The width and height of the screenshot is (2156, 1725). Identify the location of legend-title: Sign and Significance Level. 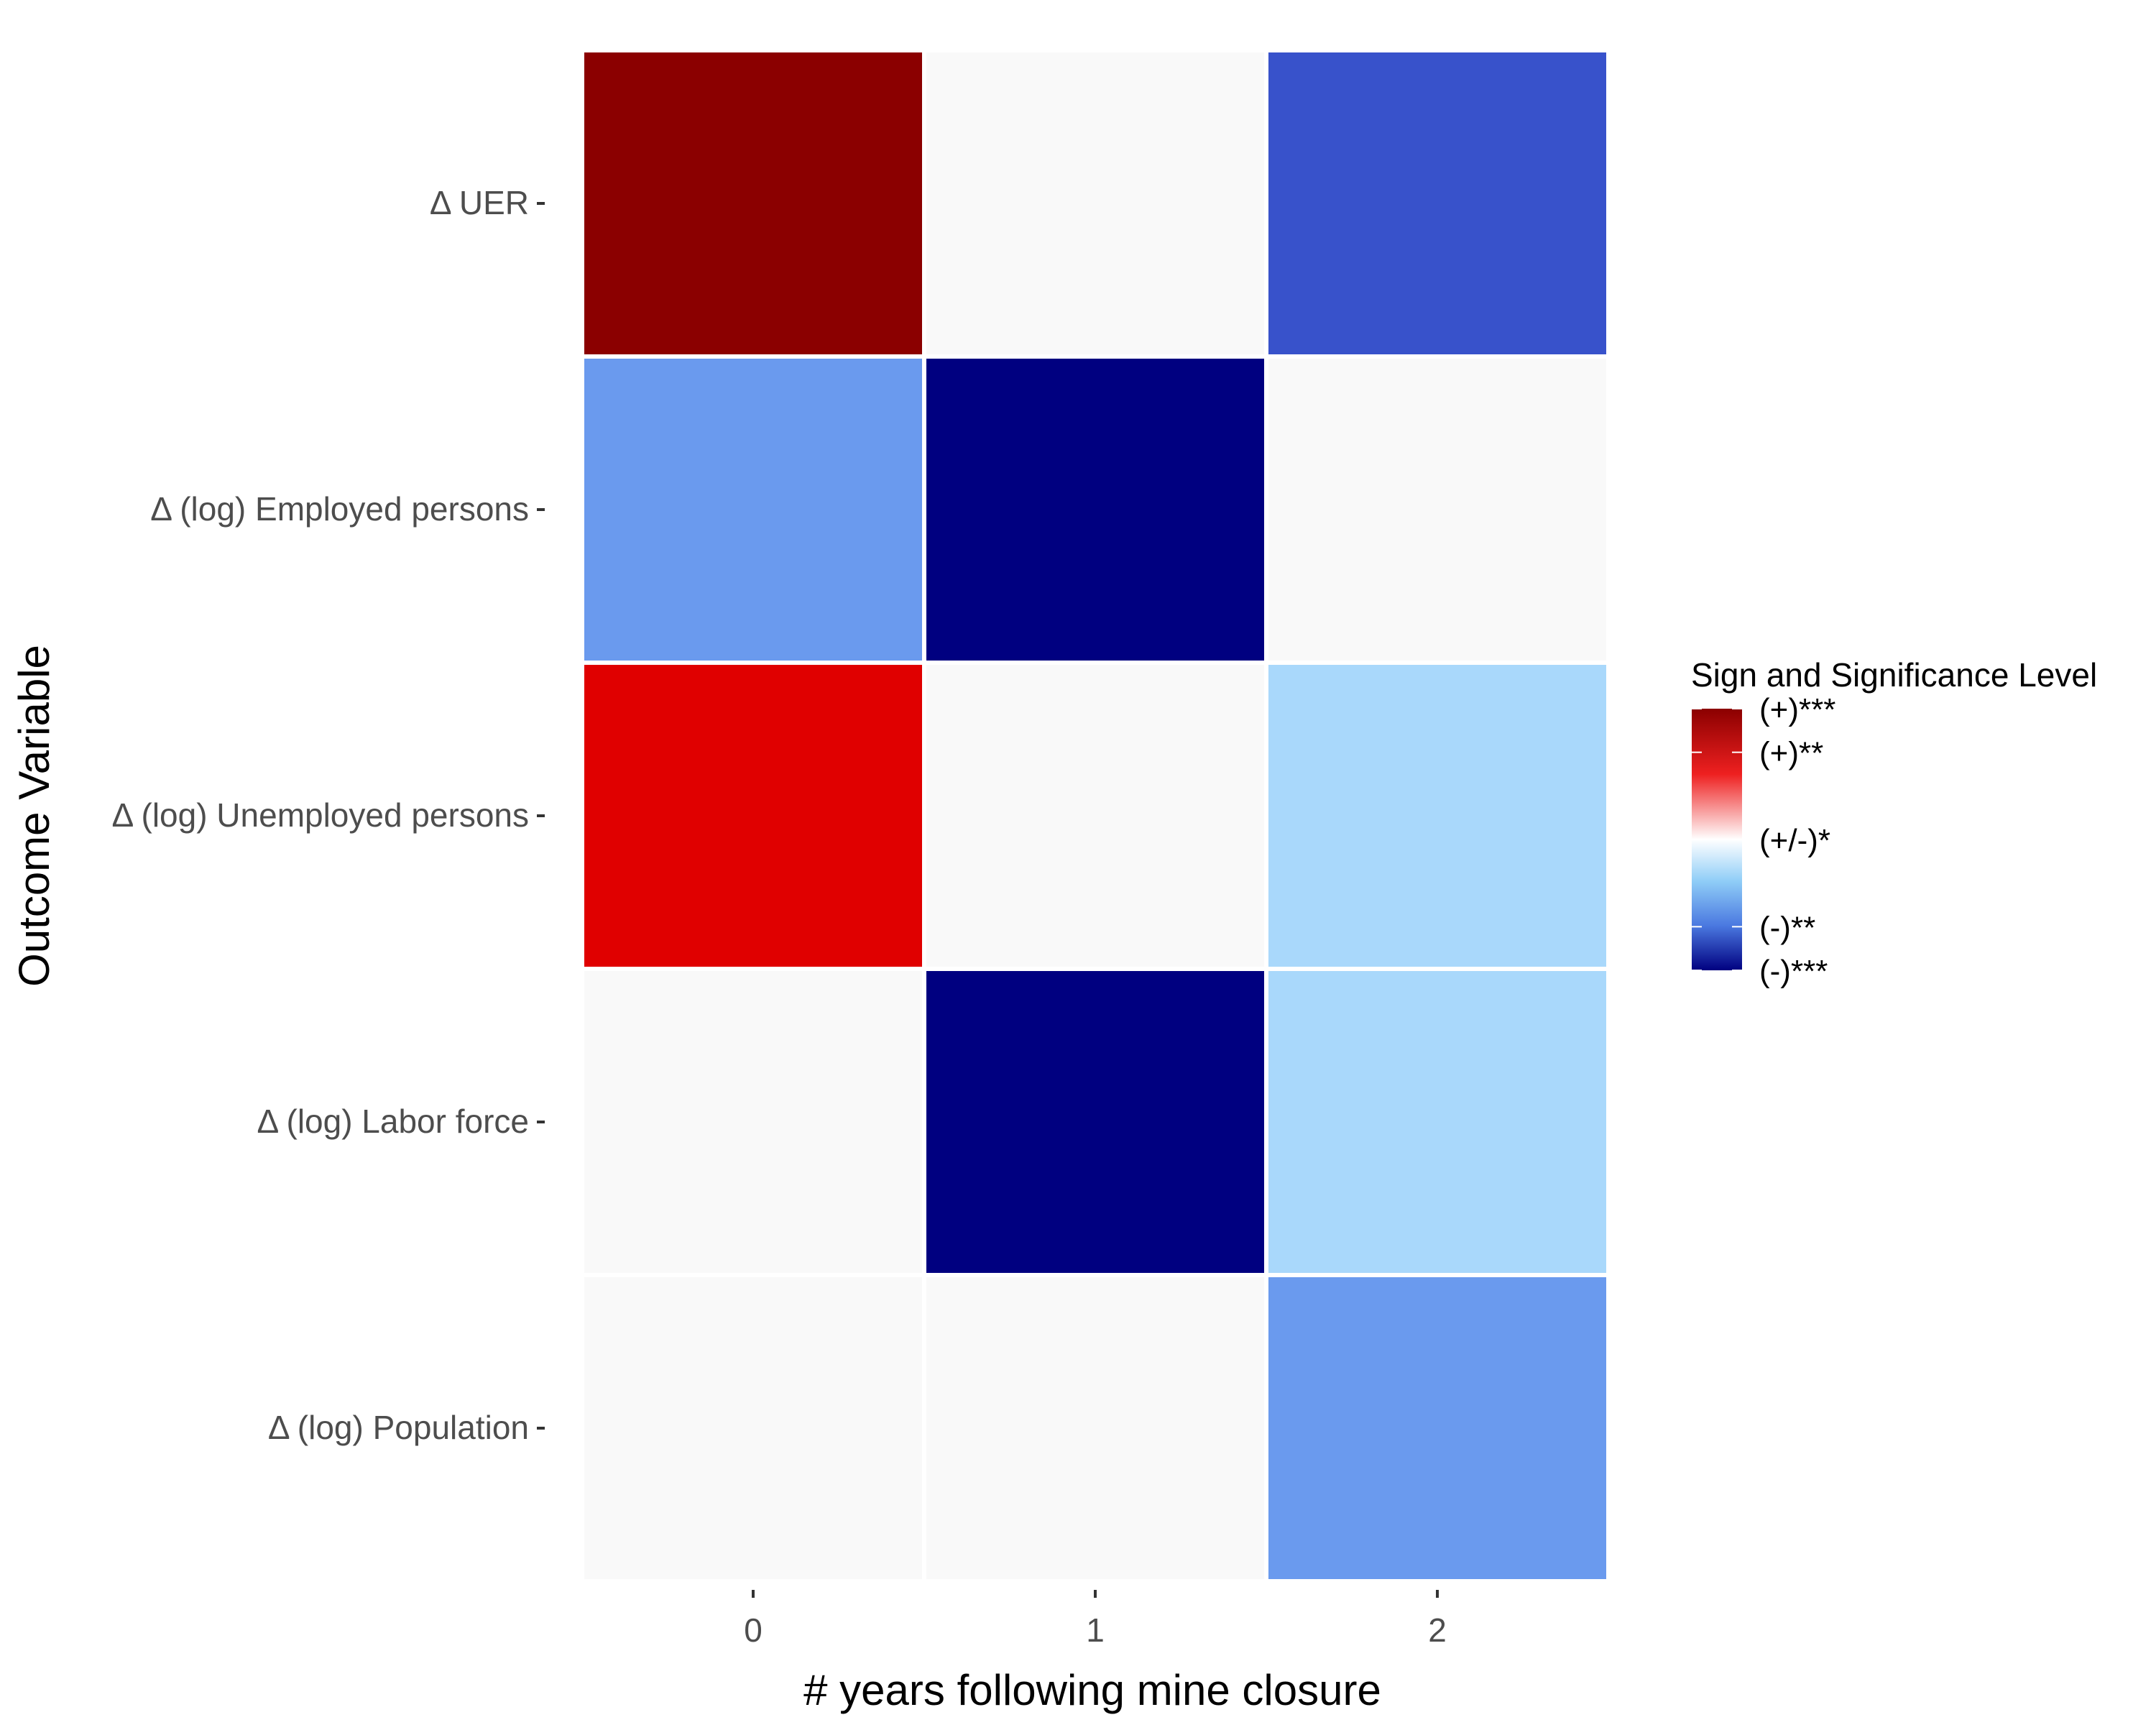
(1894, 675).